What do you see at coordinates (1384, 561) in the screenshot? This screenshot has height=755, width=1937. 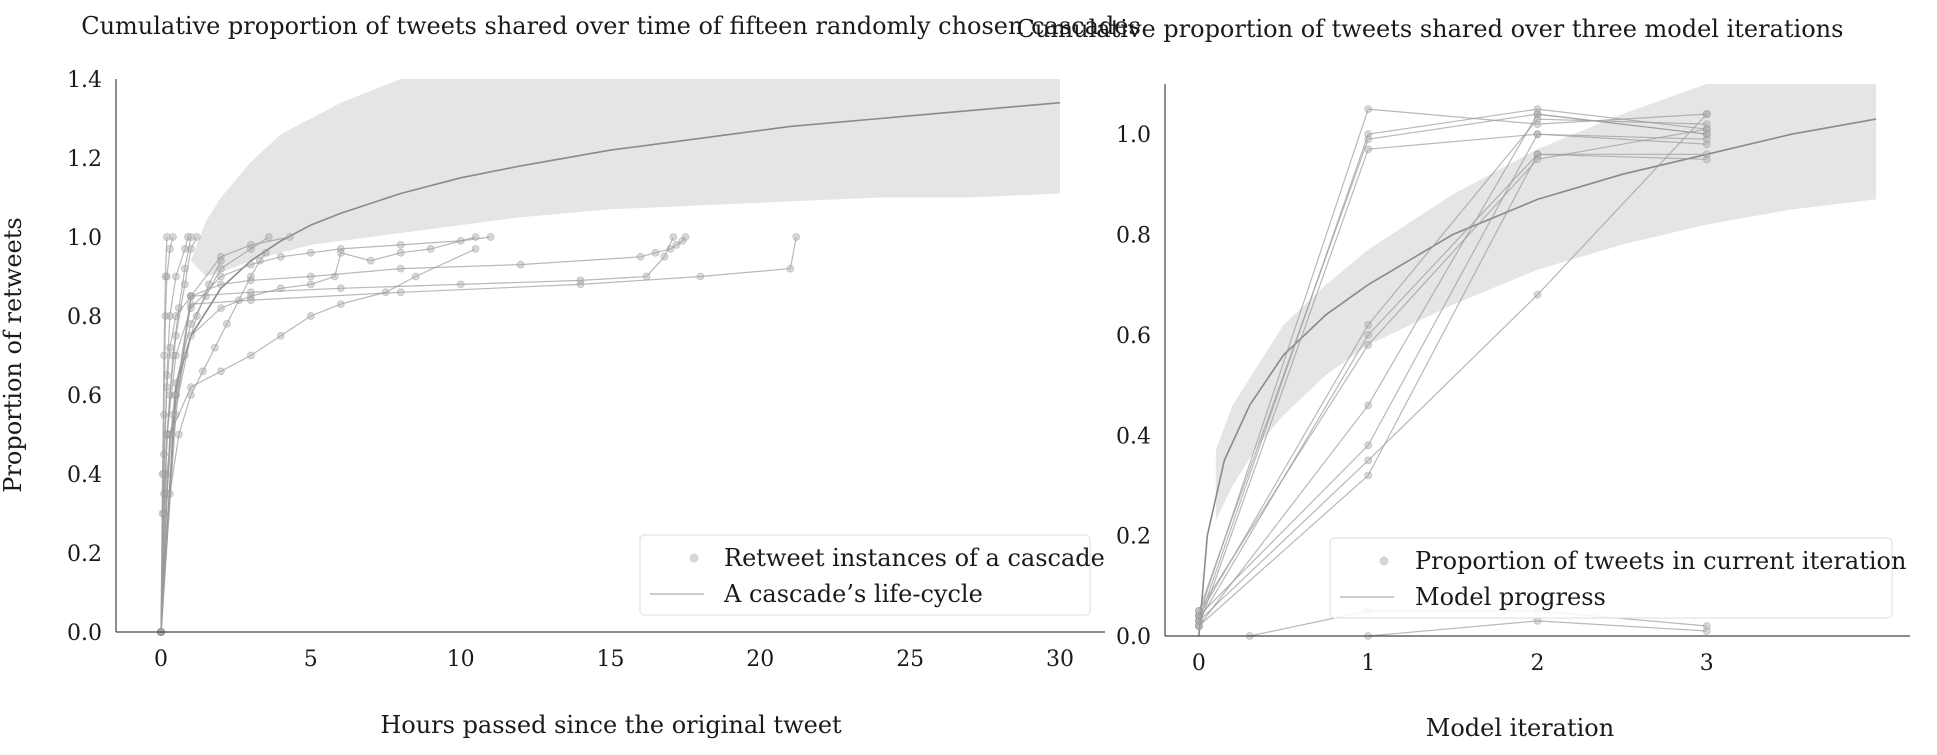 I see `right-legend-marker-icon` at bounding box center [1384, 561].